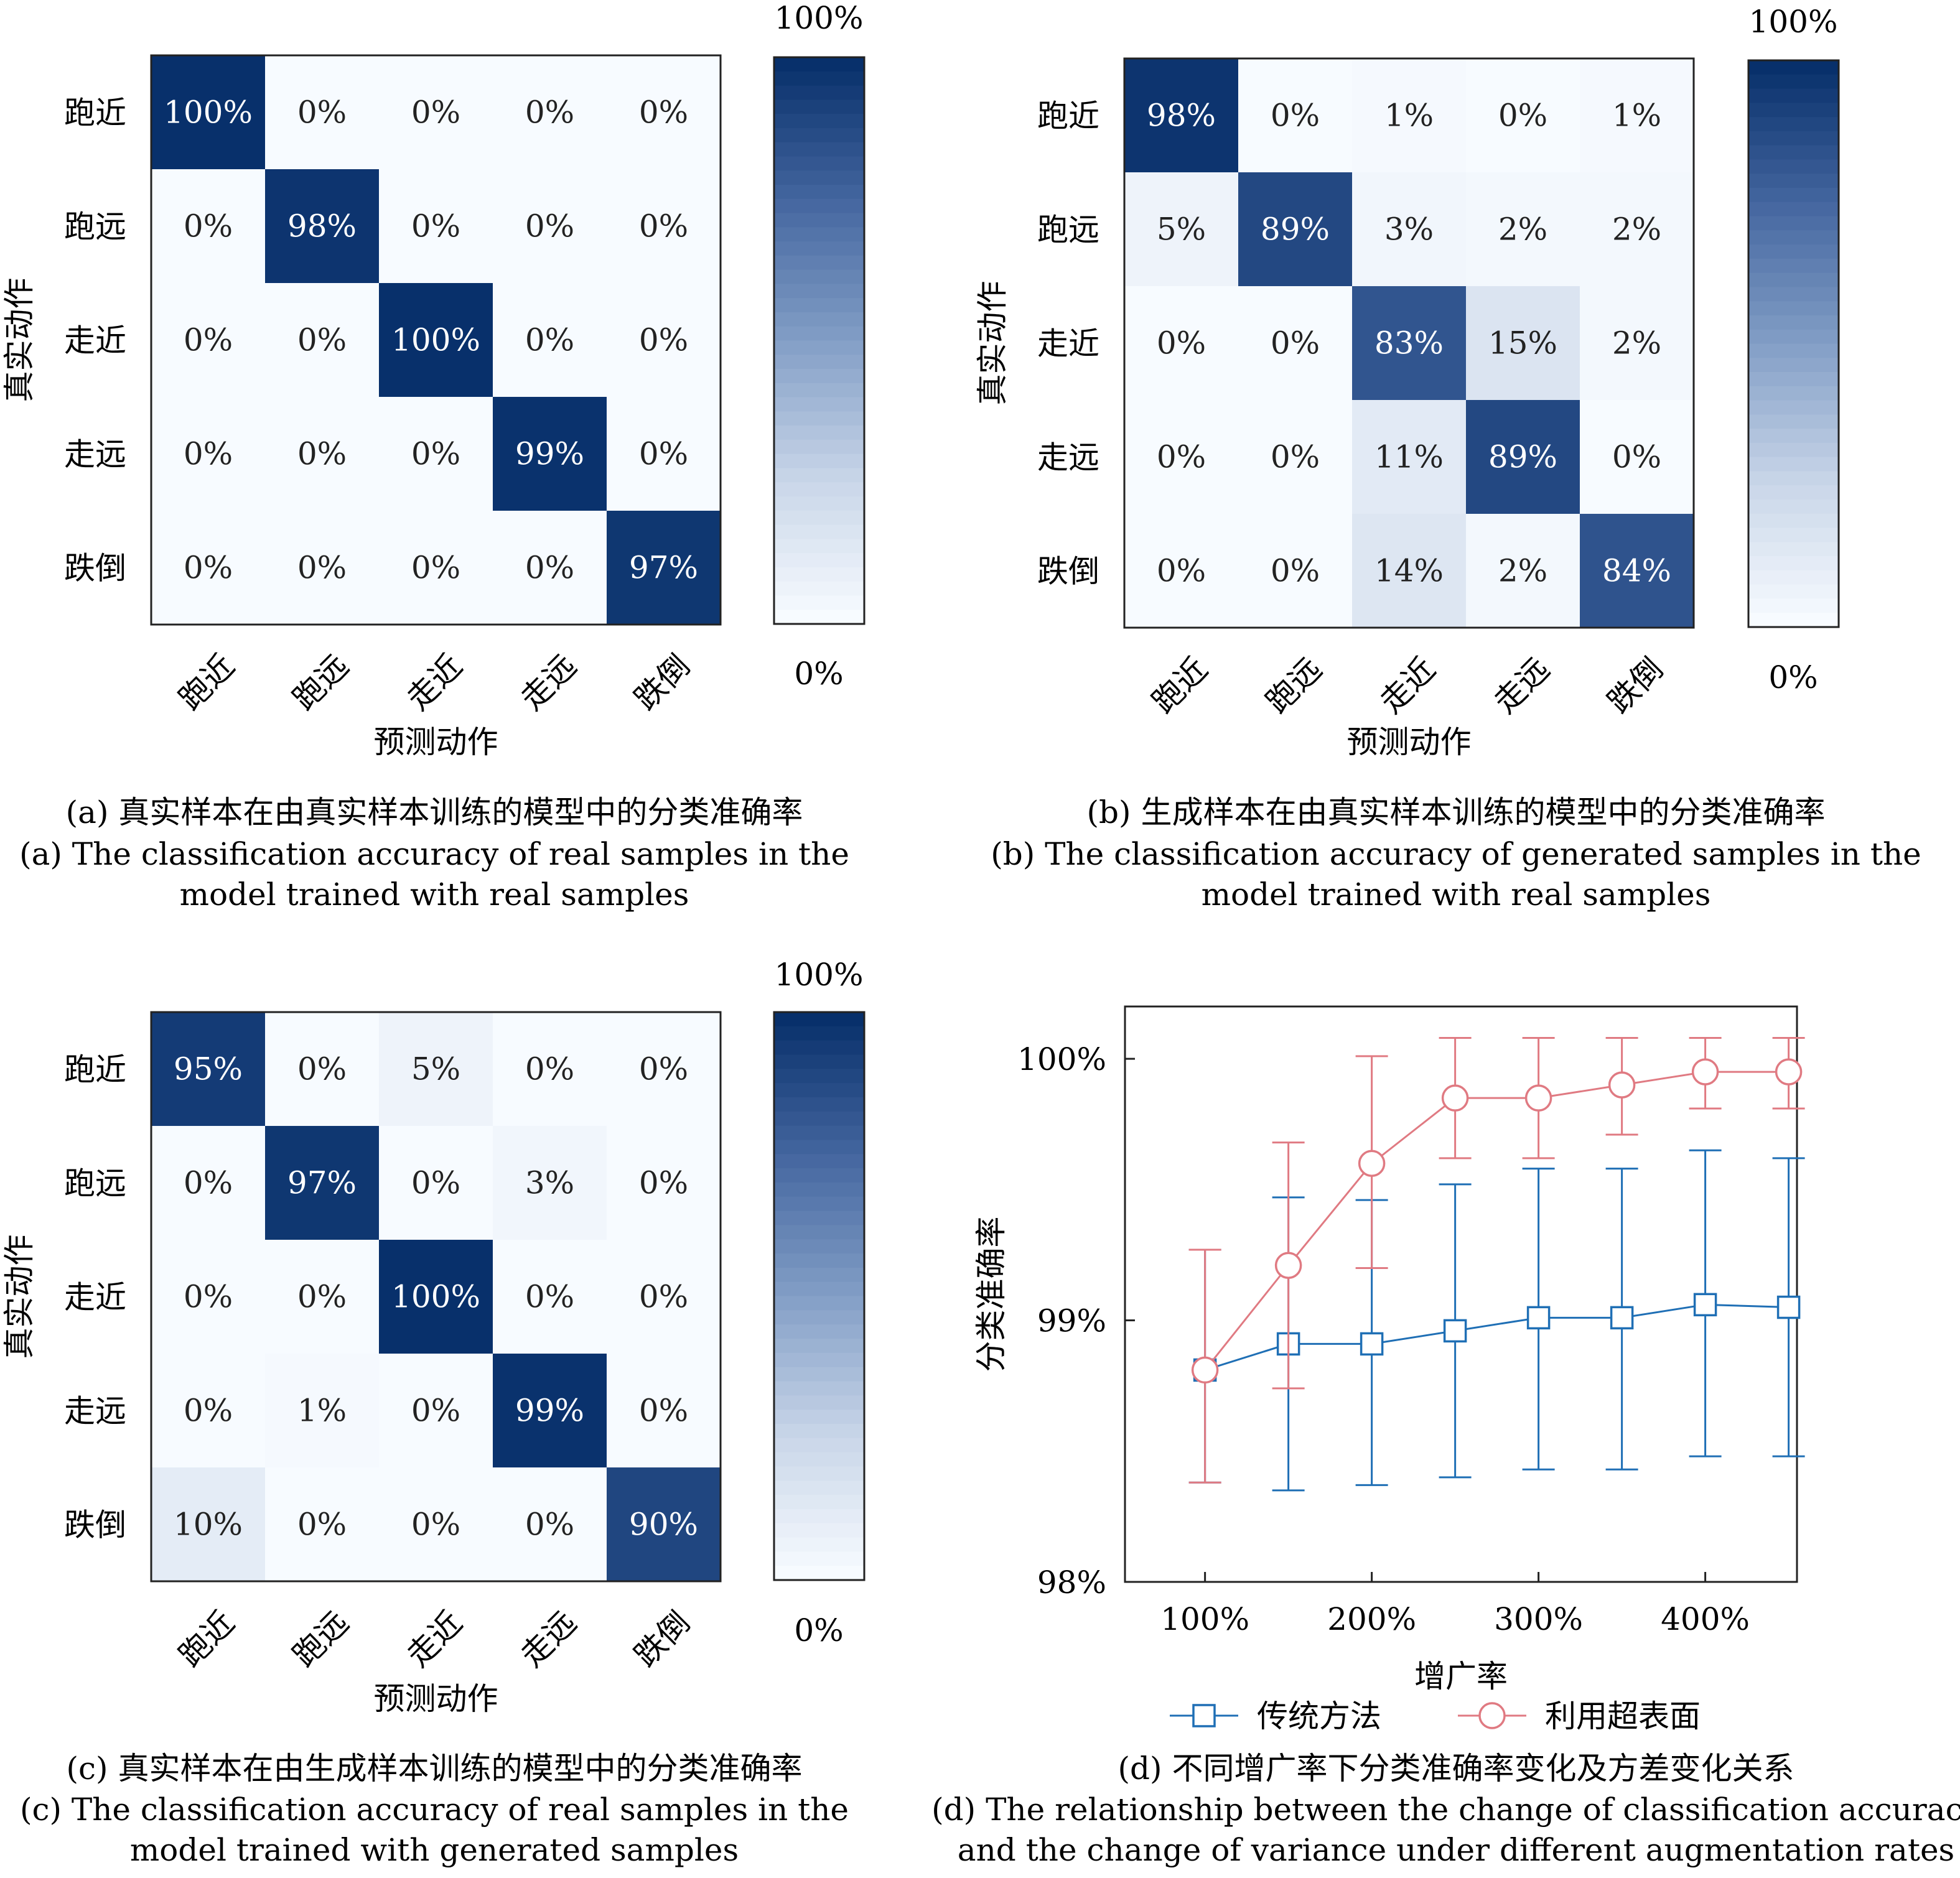 The width and height of the screenshot is (1960, 1878). I want to click on x-tick-label: 跑远, so click(321, 682).